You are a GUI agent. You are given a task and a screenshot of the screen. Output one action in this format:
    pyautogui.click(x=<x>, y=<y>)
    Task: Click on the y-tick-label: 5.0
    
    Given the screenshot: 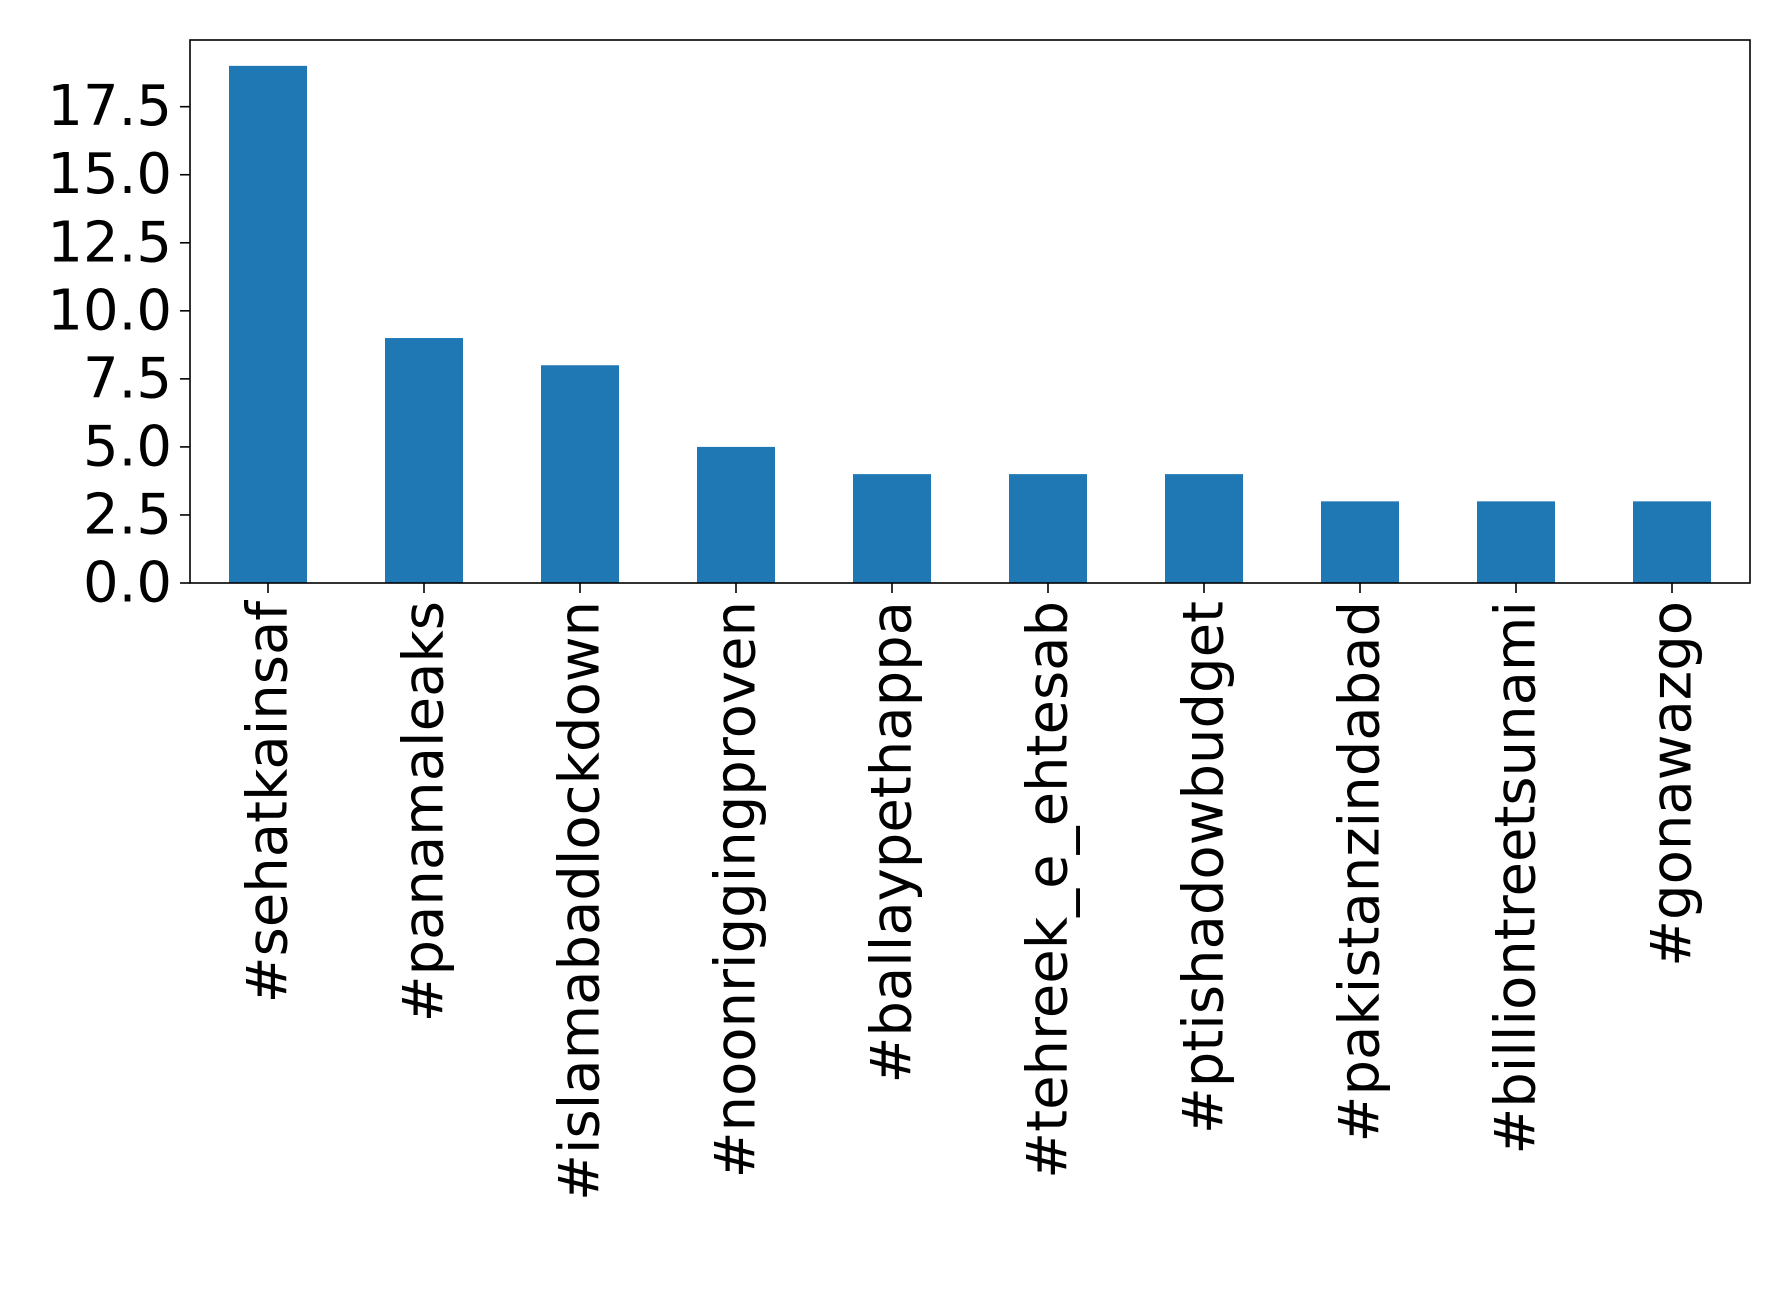 What is the action you would take?
    pyautogui.click(x=127, y=446)
    